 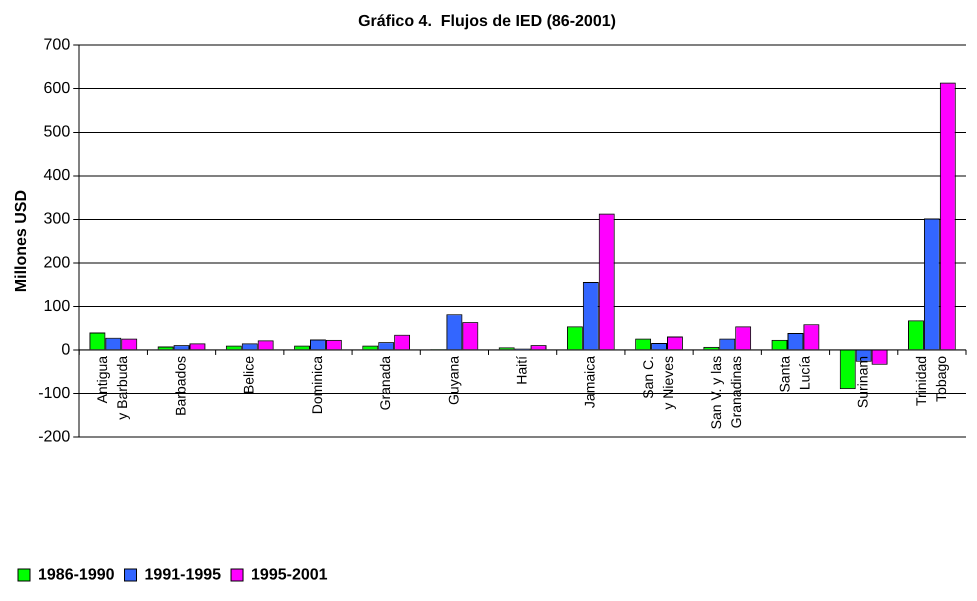 I want to click on x-tick-label: Trinidad Tobago, so click(x=930, y=381).